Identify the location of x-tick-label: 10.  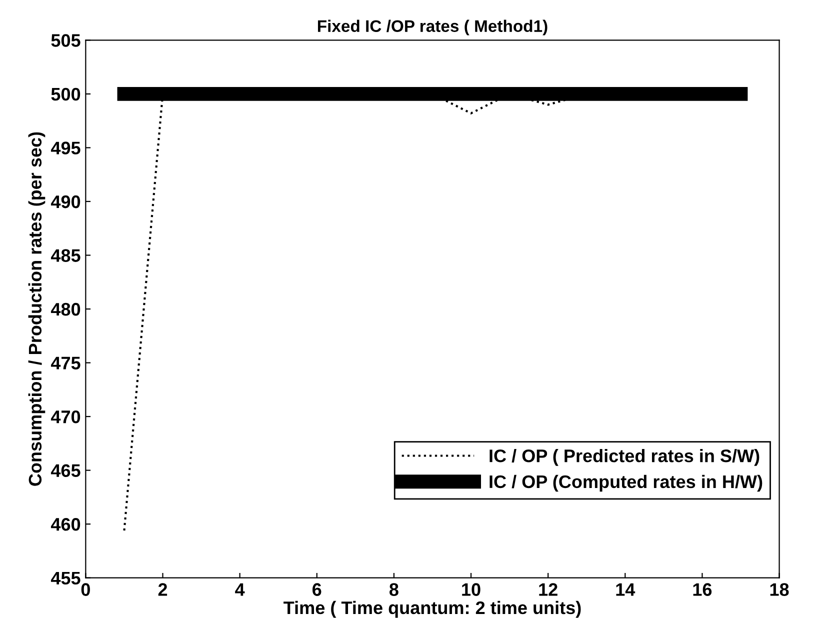
(471, 589).